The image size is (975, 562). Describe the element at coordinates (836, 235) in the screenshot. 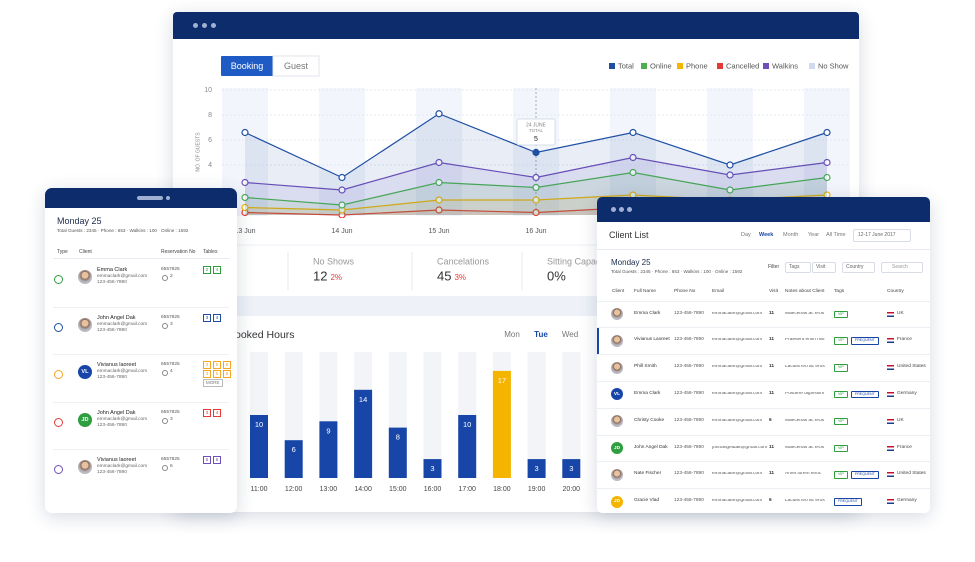

I see `period-tab: All Time` at that location.